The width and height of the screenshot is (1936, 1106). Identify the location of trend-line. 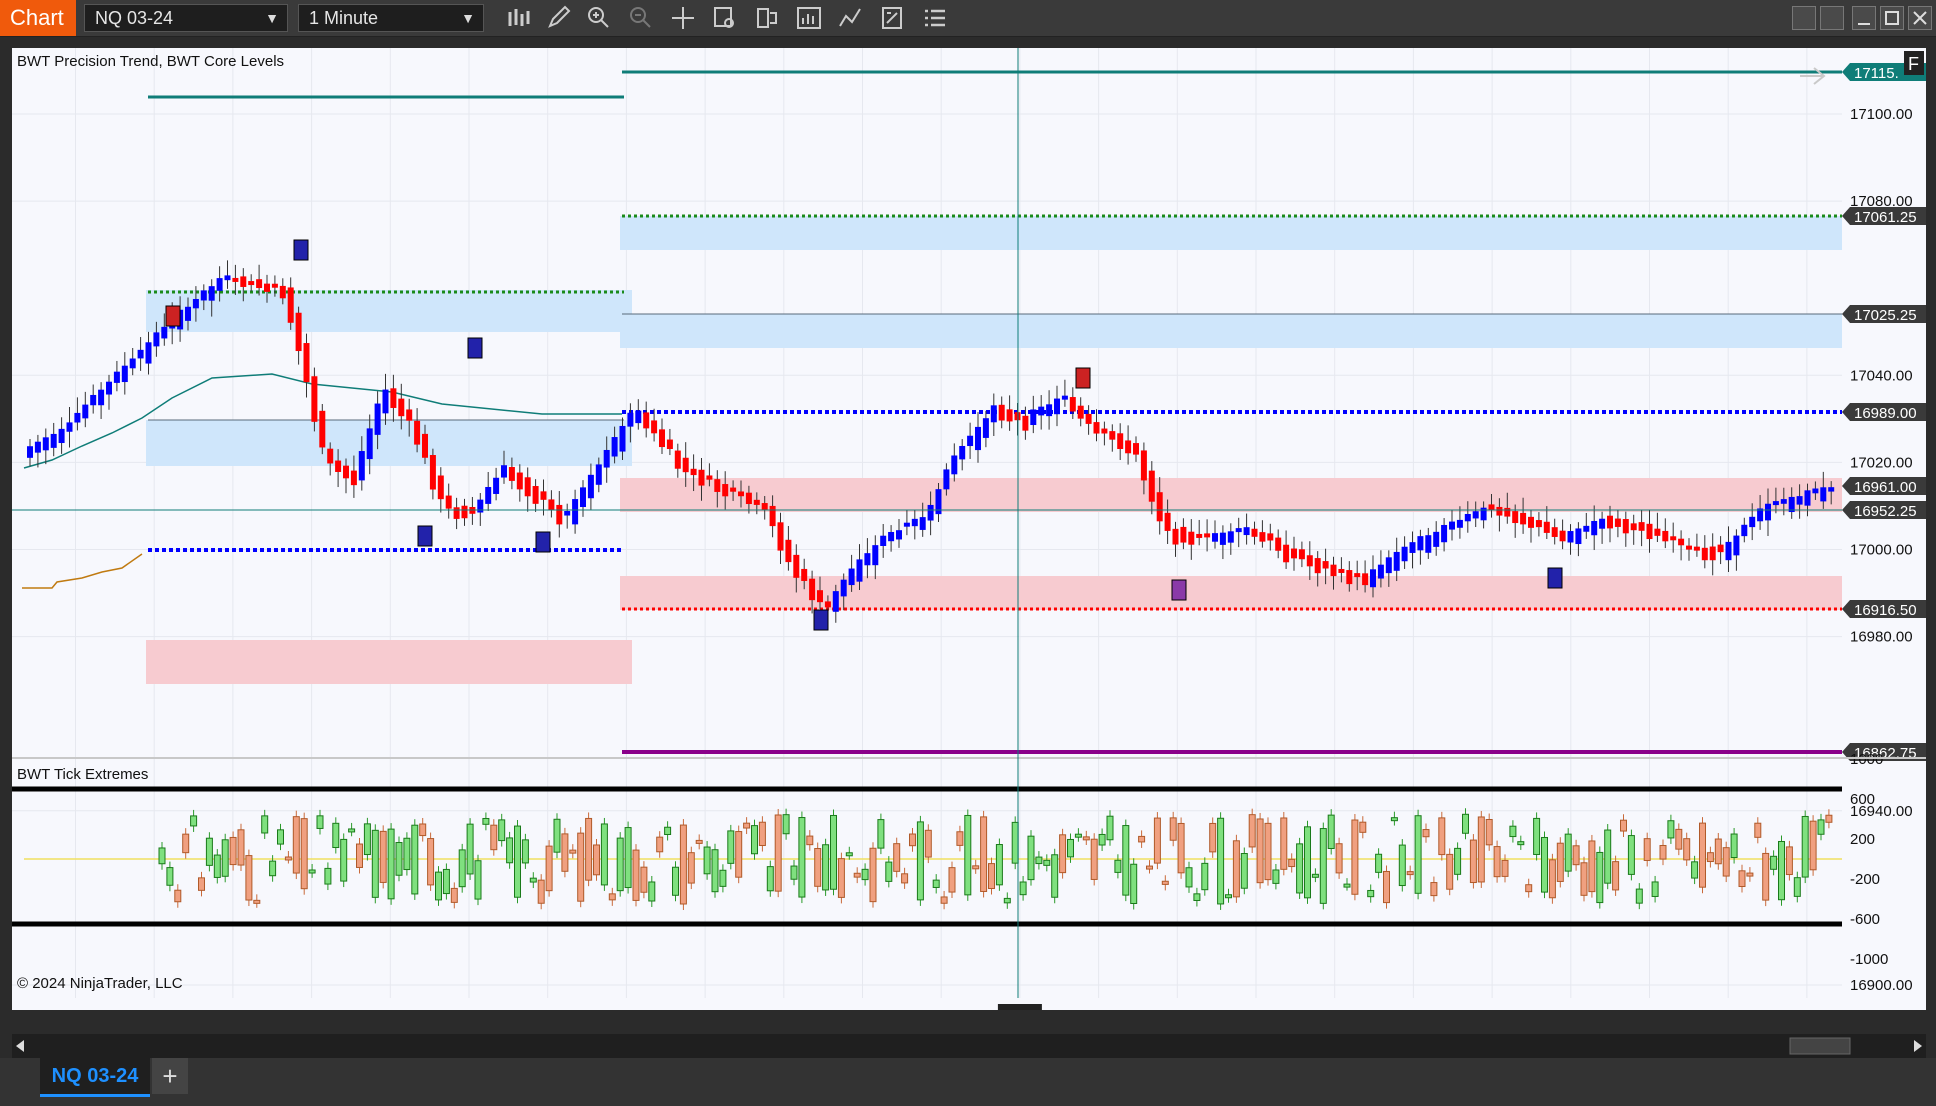
(82, 571).